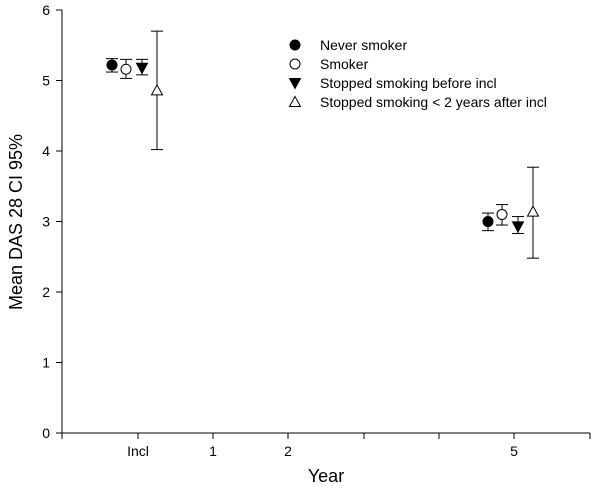  I want to click on legend-label-2: Stopped smoking before incl, so click(408, 83).